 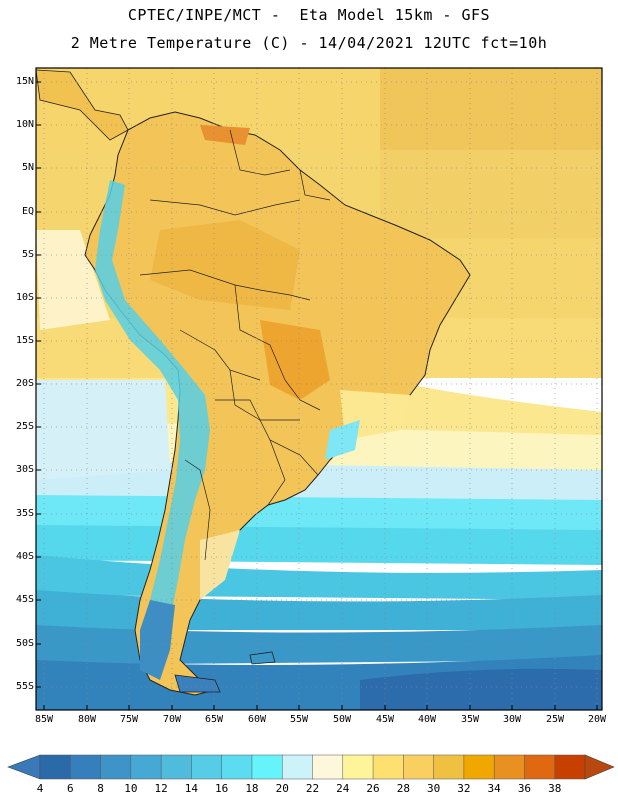 What do you see at coordinates (427, 719) in the screenshot?
I see `lon-label: 40W` at bounding box center [427, 719].